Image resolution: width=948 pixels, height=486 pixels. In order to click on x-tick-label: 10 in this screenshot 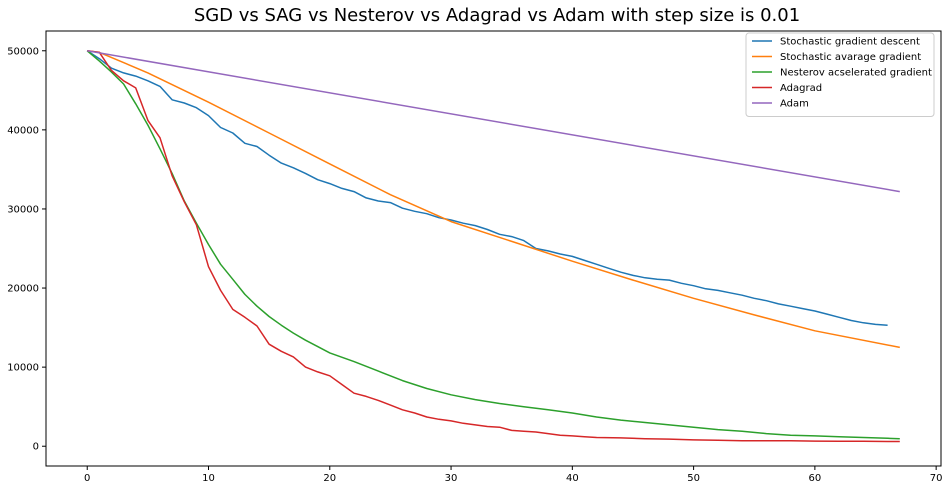, I will do `click(208, 478)`.